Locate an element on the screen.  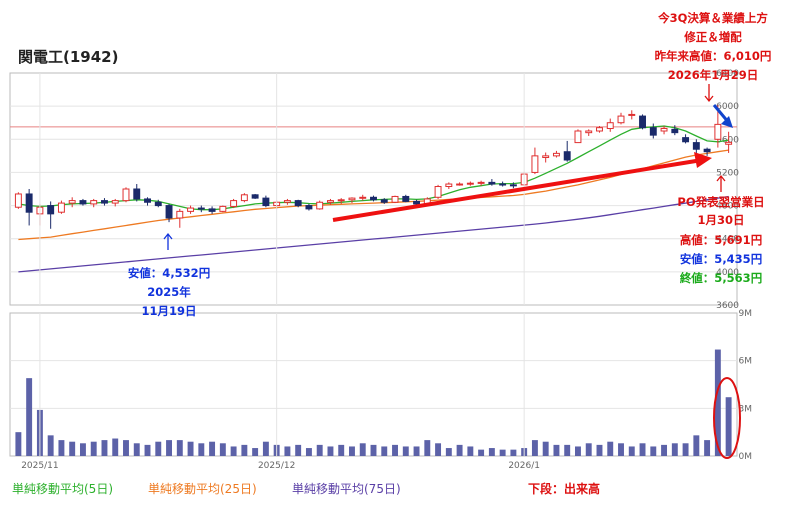
peak-arrow-icon is located at coordinates (709, 93).